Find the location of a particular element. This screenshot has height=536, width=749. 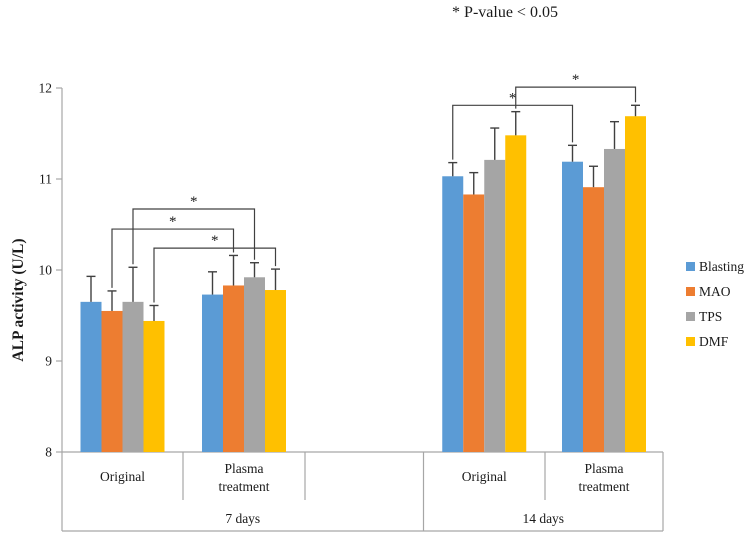

legend-item-tps: TPS is located at coordinates (715, 316).